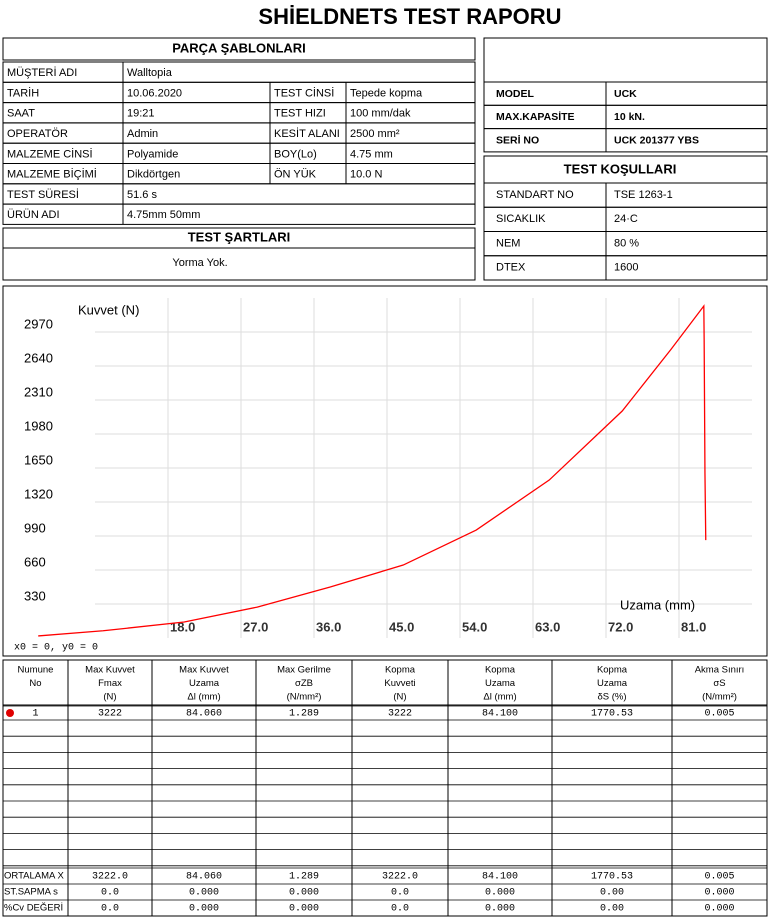 Image resolution: width=772 pixels, height=921 pixels. What do you see at coordinates (110, 877) in the screenshot?
I see `cell-text: 3222.0` at bounding box center [110, 877].